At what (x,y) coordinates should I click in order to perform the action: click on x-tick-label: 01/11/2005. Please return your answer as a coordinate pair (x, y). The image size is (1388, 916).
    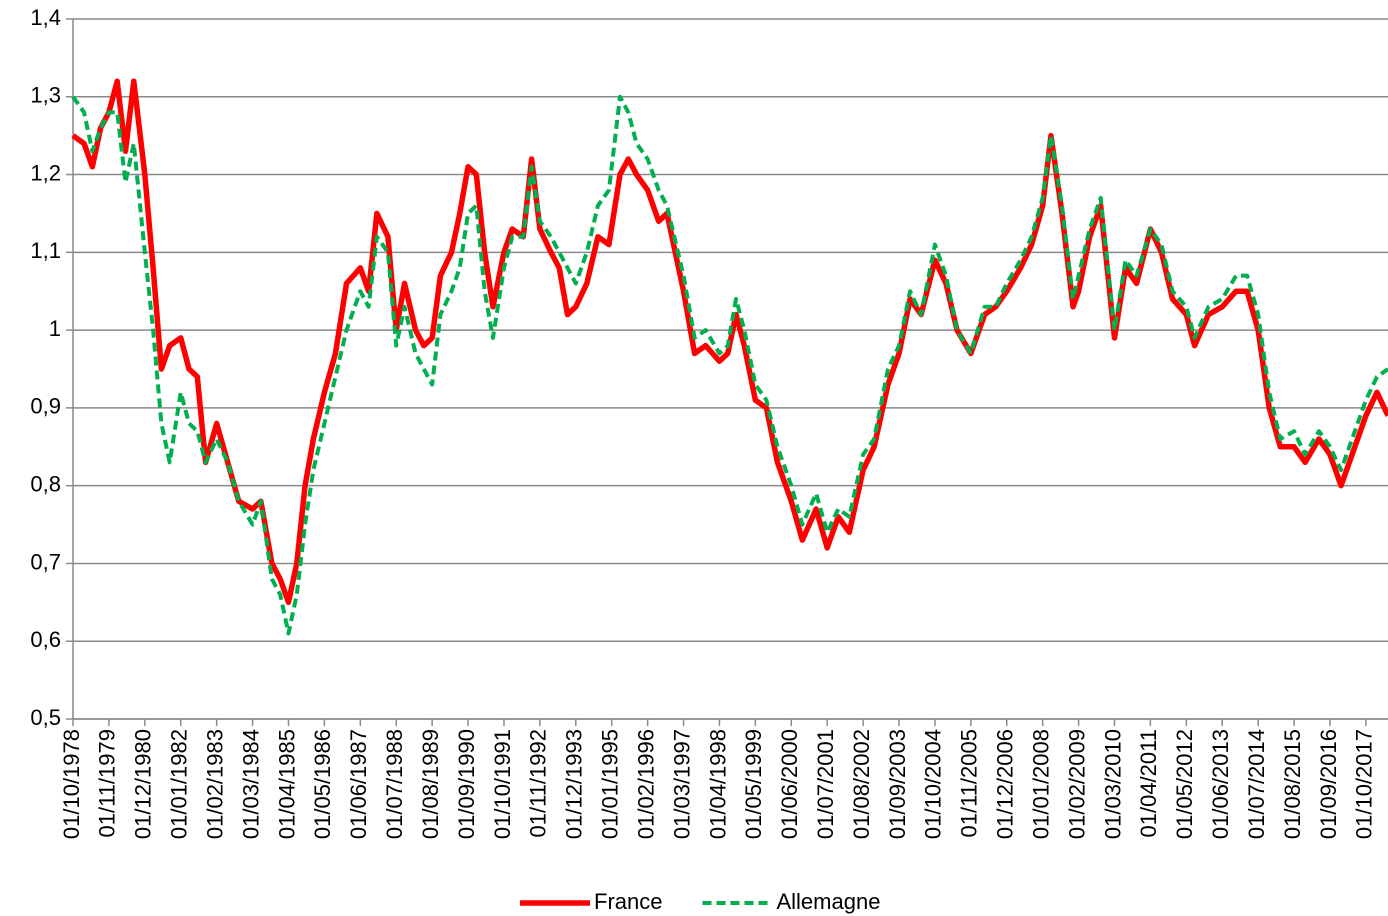
    Looking at the image, I should click on (969, 783).